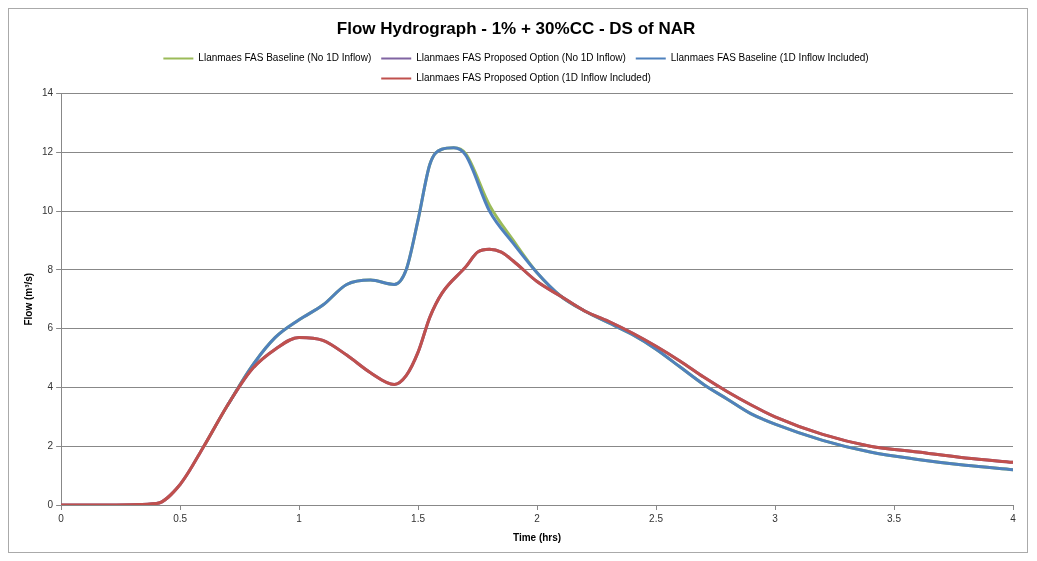 This screenshot has height=561, width=1037. What do you see at coordinates (418, 518) in the screenshot?
I see `x-tick-label: 1.5` at bounding box center [418, 518].